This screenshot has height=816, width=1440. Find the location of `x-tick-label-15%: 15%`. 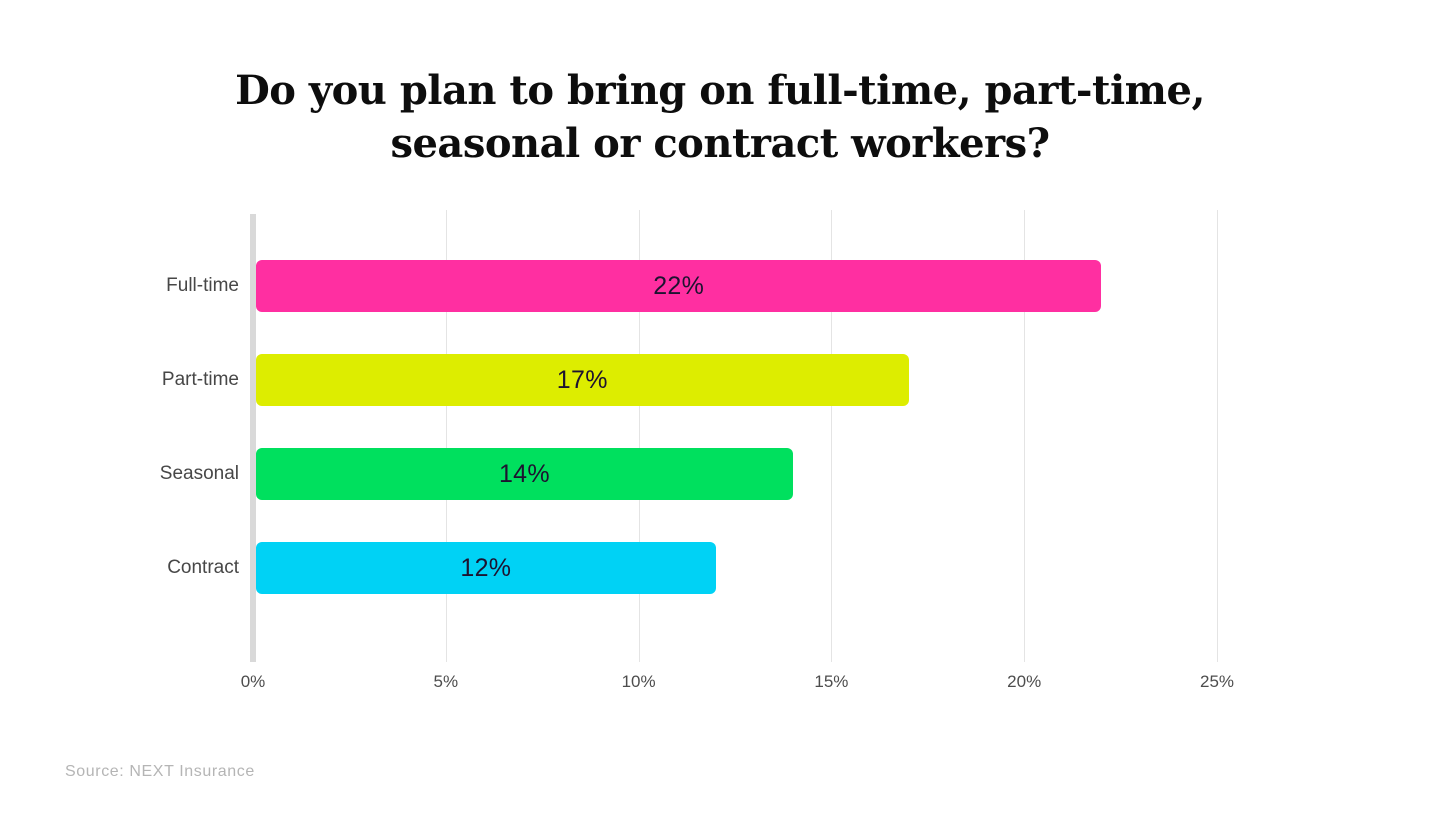

x-tick-label-15%: 15% is located at coordinates (831, 681).